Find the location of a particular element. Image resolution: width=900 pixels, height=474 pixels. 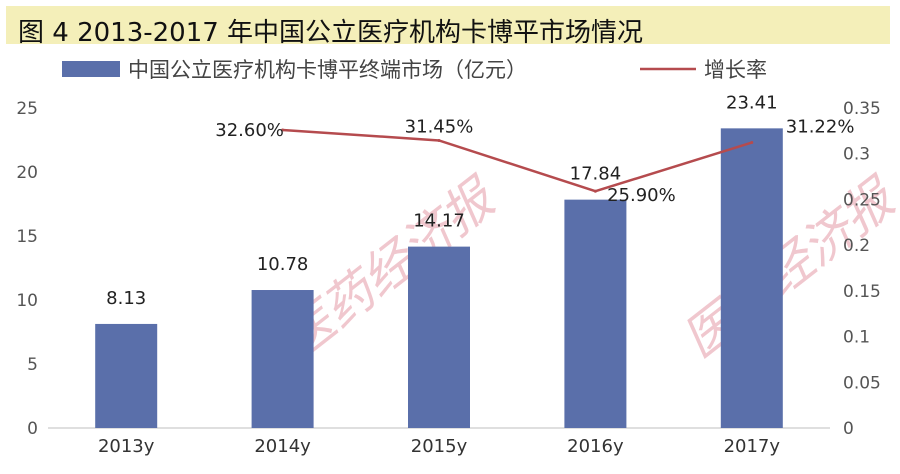

x-tick-label: 2017y is located at coordinates (752, 446).